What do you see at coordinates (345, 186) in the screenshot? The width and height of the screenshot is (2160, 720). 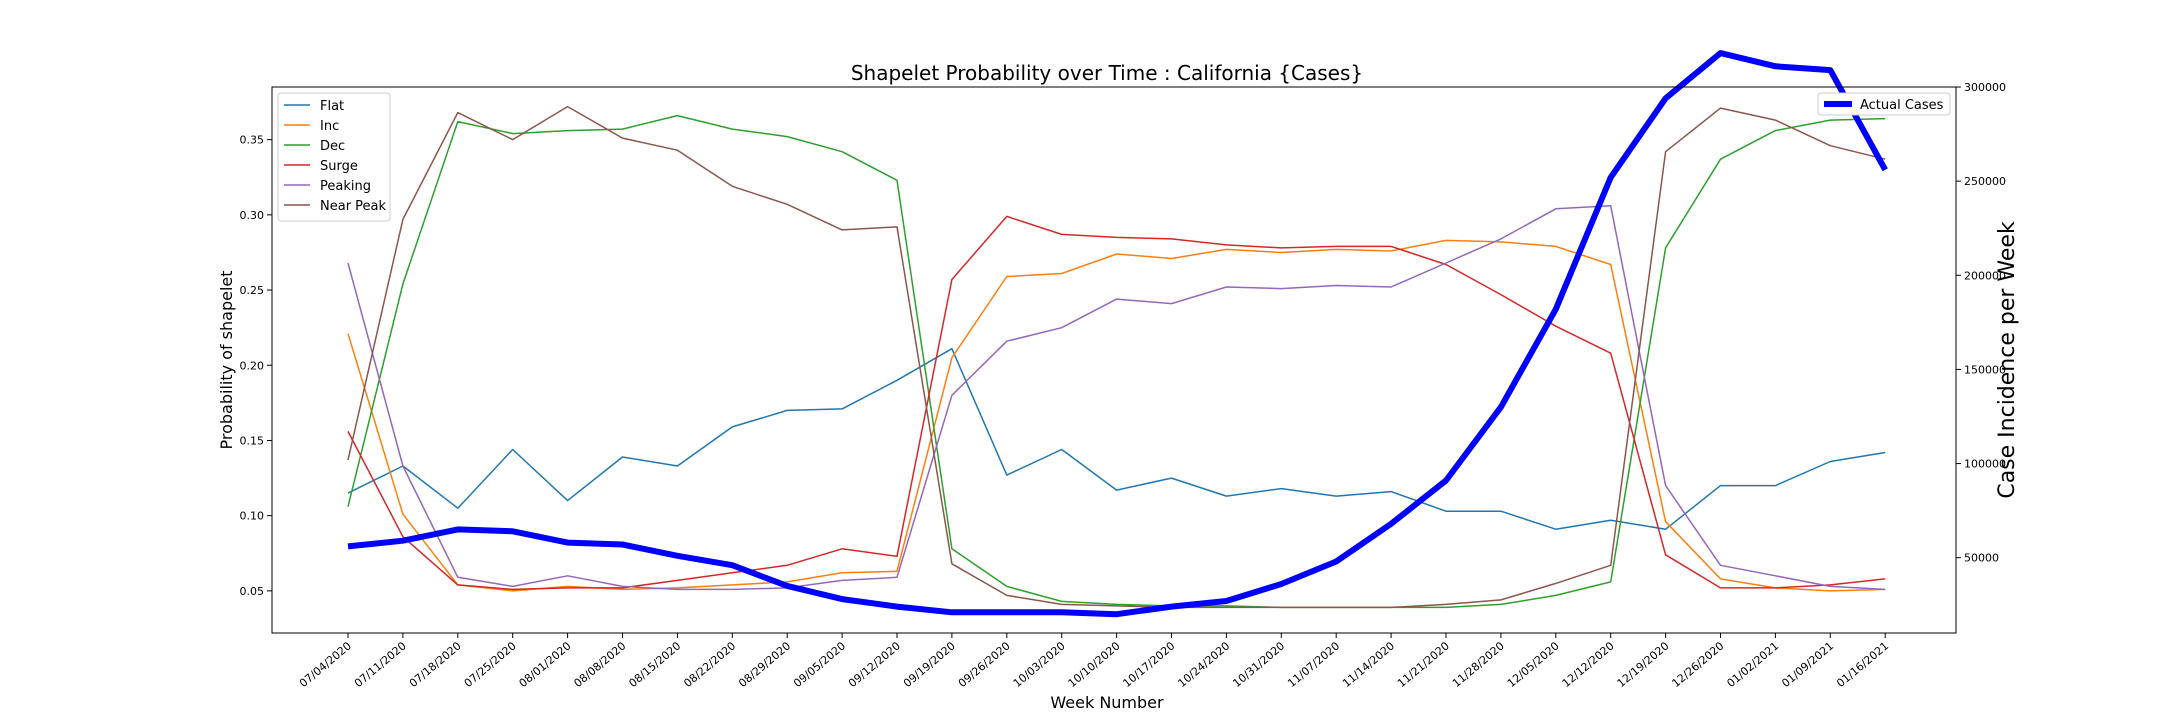 I see `legend-label: Peaking` at bounding box center [345, 186].